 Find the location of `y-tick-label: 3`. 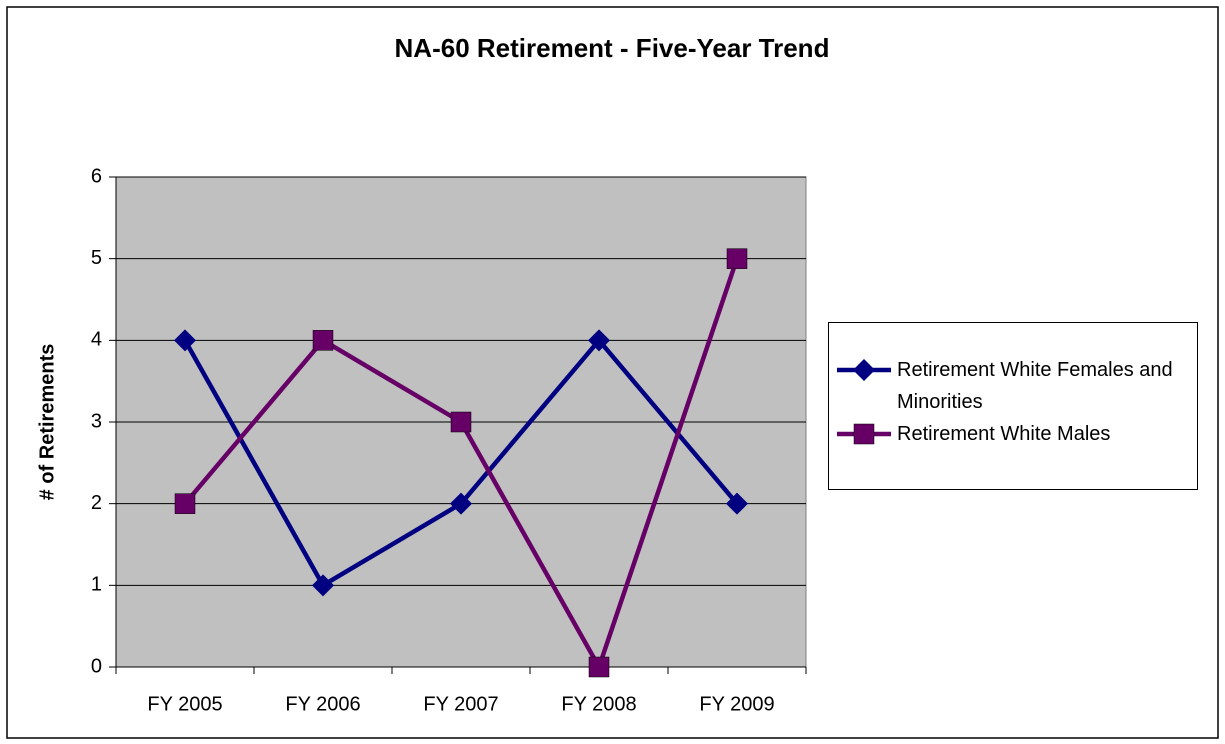

y-tick-label: 3 is located at coordinates (96, 421).